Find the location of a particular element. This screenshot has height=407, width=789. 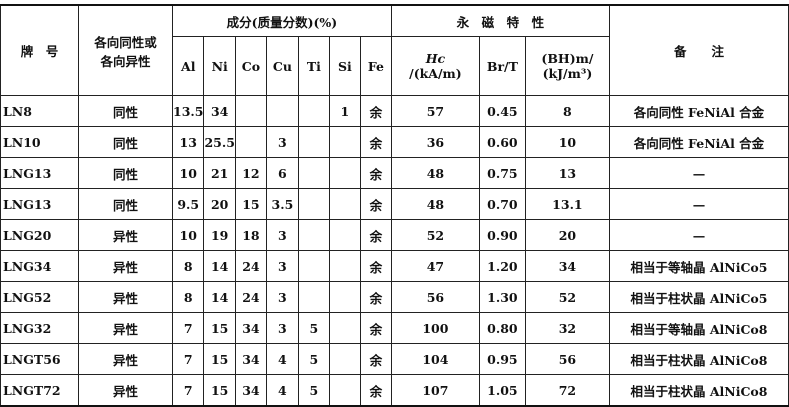

cell-br: 0.90 is located at coordinates (502, 235).